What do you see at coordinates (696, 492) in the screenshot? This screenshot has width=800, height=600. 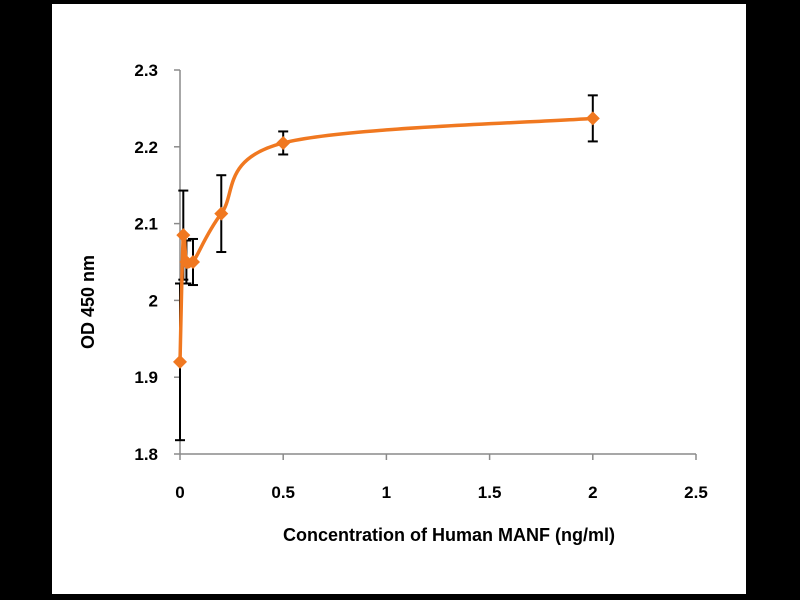 I see `x-tick-label: 2.5` at bounding box center [696, 492].